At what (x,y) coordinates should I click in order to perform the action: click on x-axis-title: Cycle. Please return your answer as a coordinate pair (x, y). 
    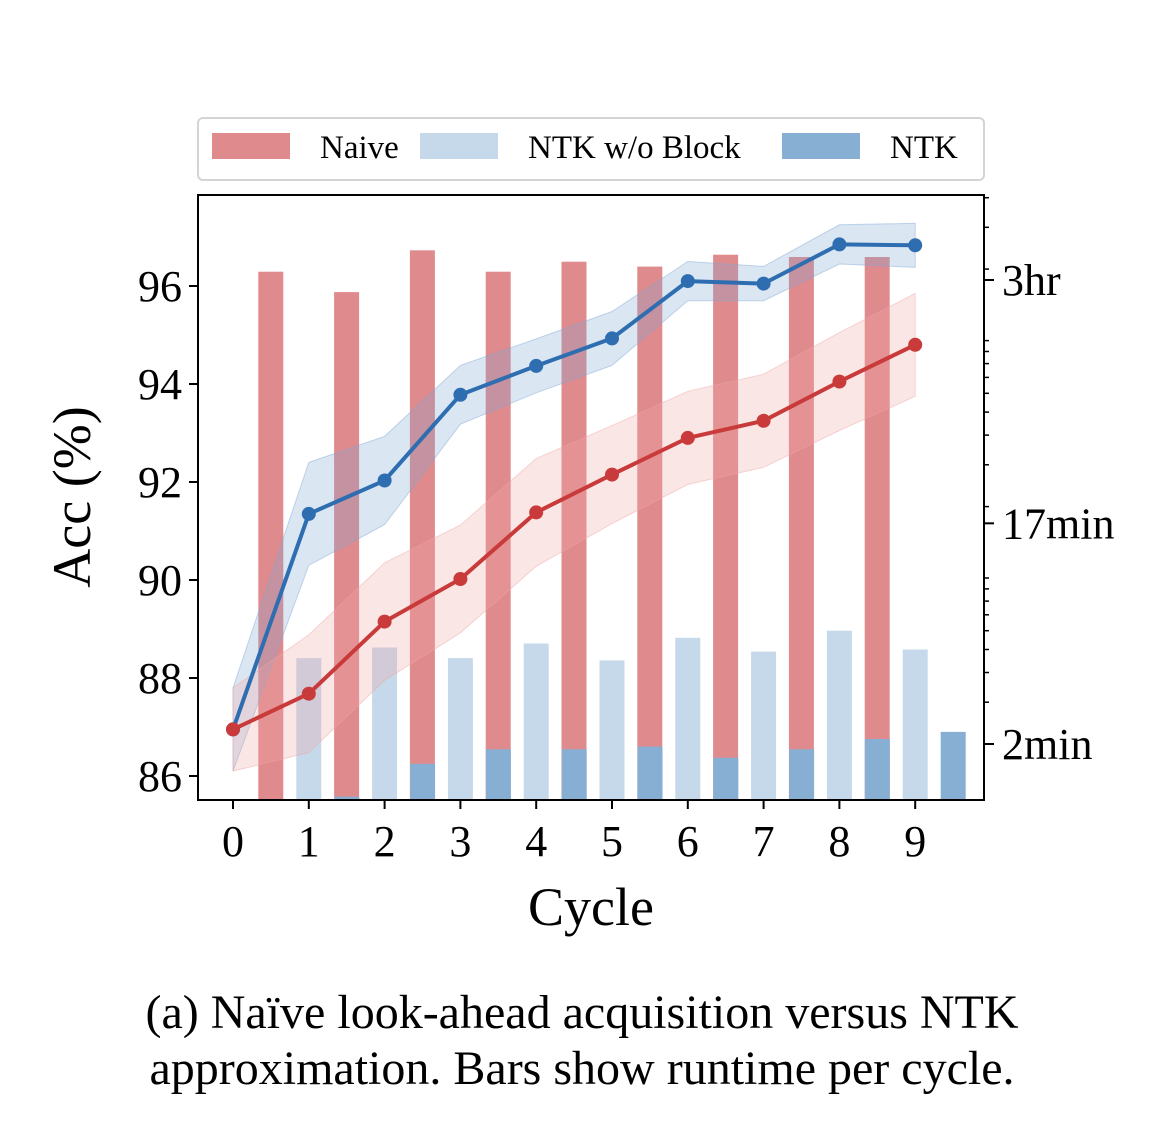
    Looking at the image, I should click on (591, 907).